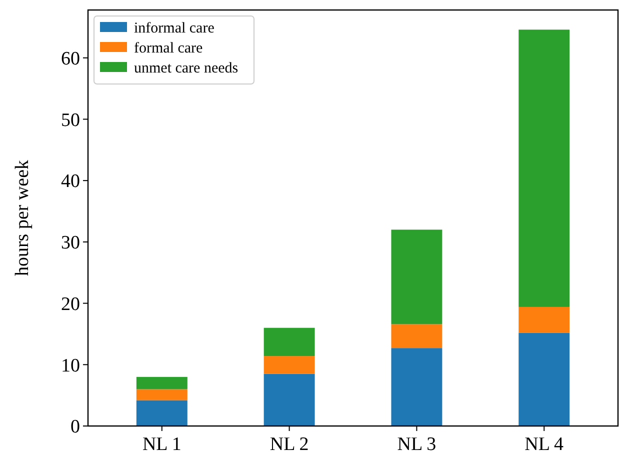 The image size is (621, 459). Describe the element at coordinates (70, 365) in the screenshot. I see `y-tick-label: 10` at that location.